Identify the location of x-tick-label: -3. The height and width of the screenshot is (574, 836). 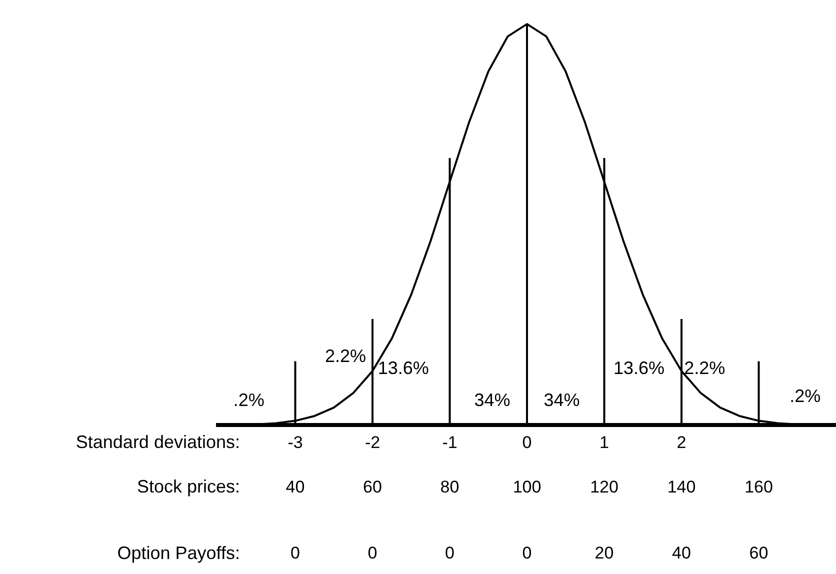
(295, 442).